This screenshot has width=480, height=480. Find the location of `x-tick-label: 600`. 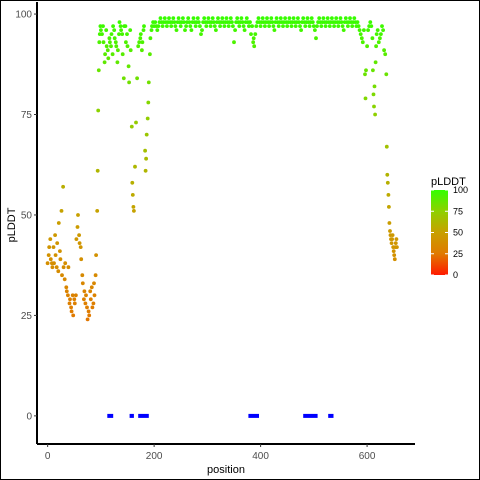

x-tick-label: 600 is located at coordinates (367, 456).